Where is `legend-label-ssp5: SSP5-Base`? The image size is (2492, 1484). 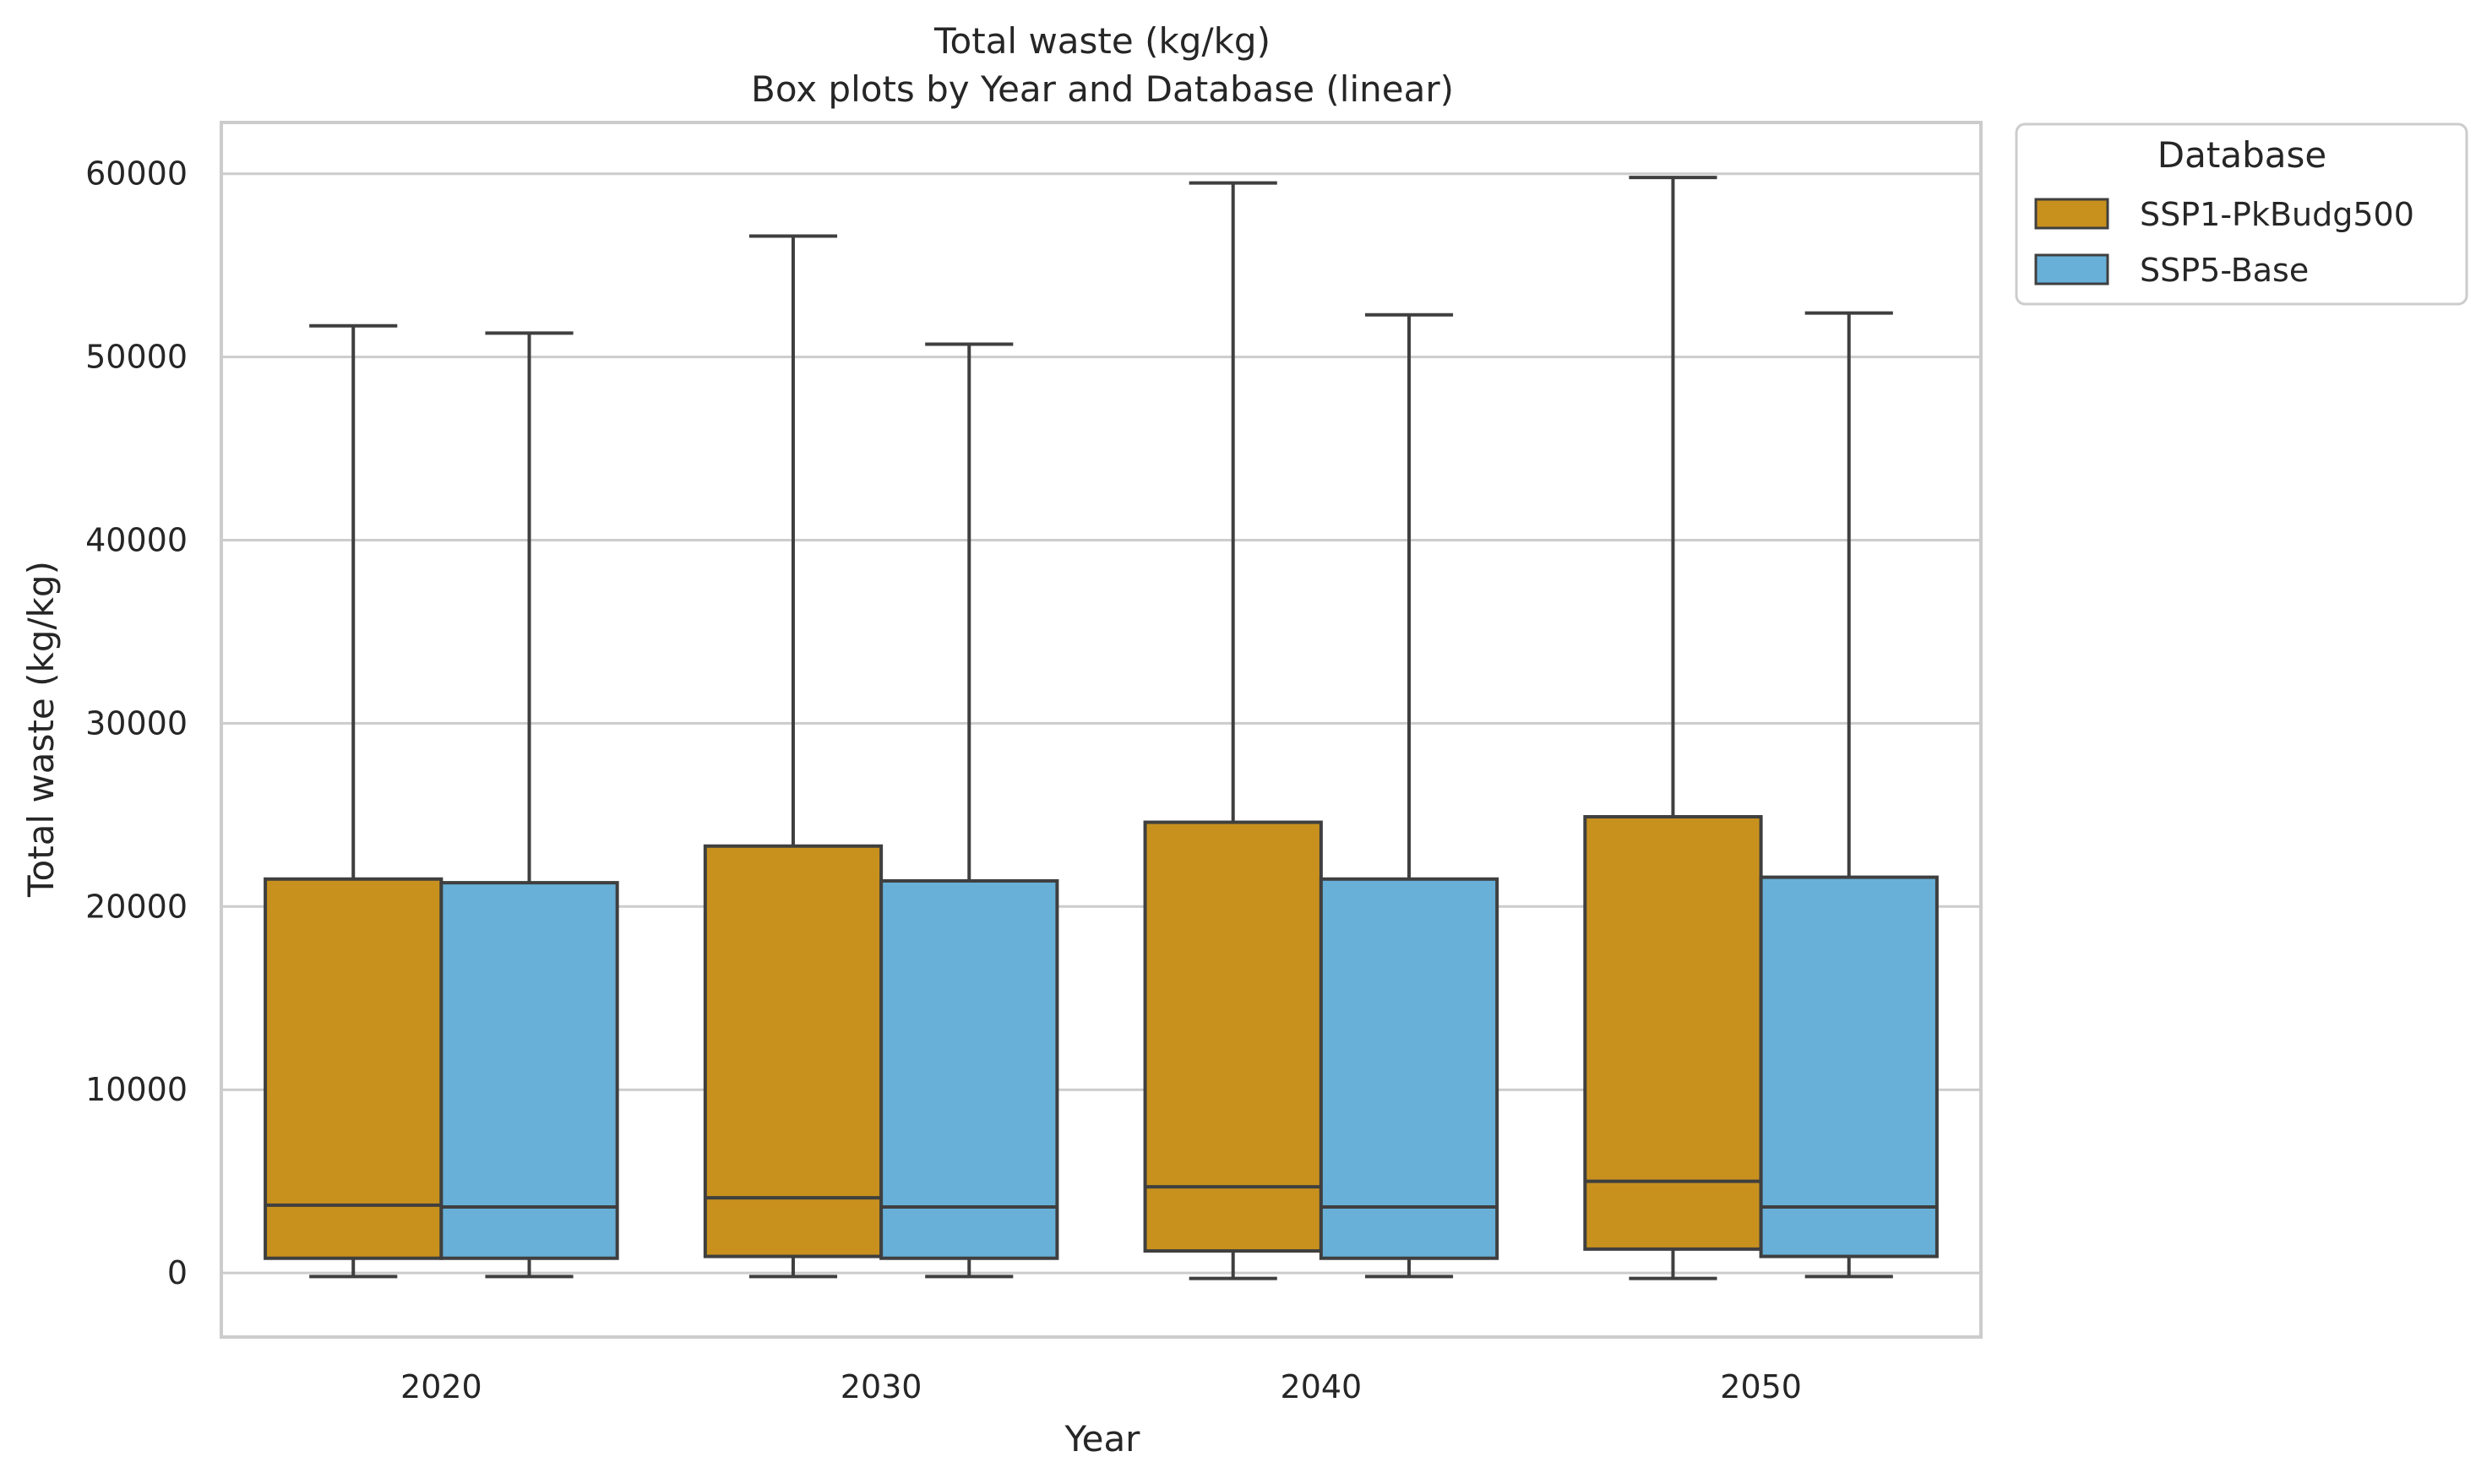
legend-label-ssp5: SSP5-Base is located at coordinates (2224, 270).